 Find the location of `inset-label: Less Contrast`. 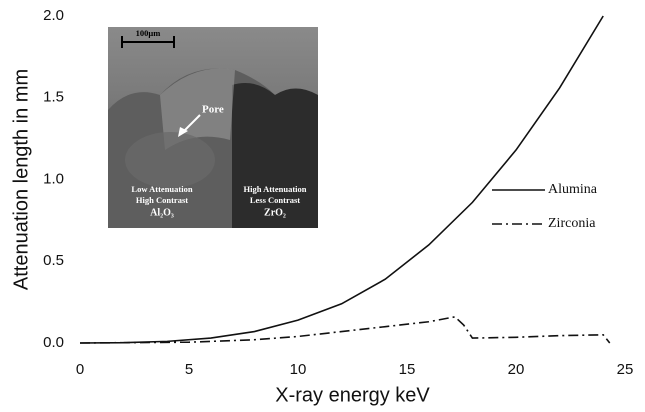

inset-label: Less Contrast is located at coordinates (275, 200).